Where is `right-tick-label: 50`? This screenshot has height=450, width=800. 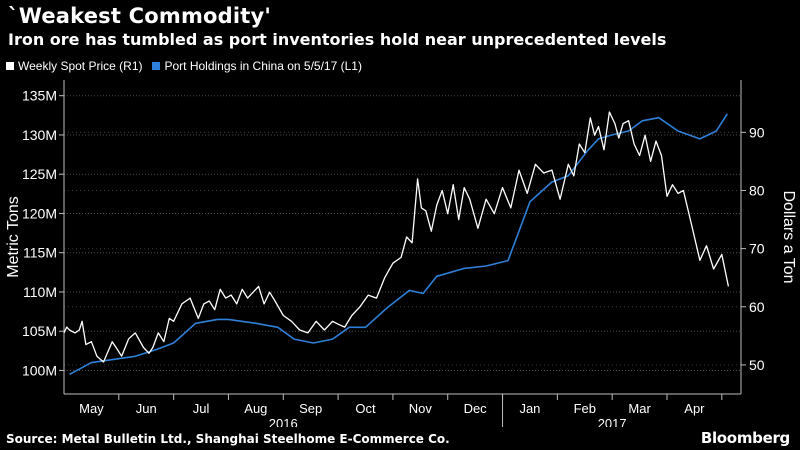
right-tick-label: 50 is located at coordinates (757, 365).